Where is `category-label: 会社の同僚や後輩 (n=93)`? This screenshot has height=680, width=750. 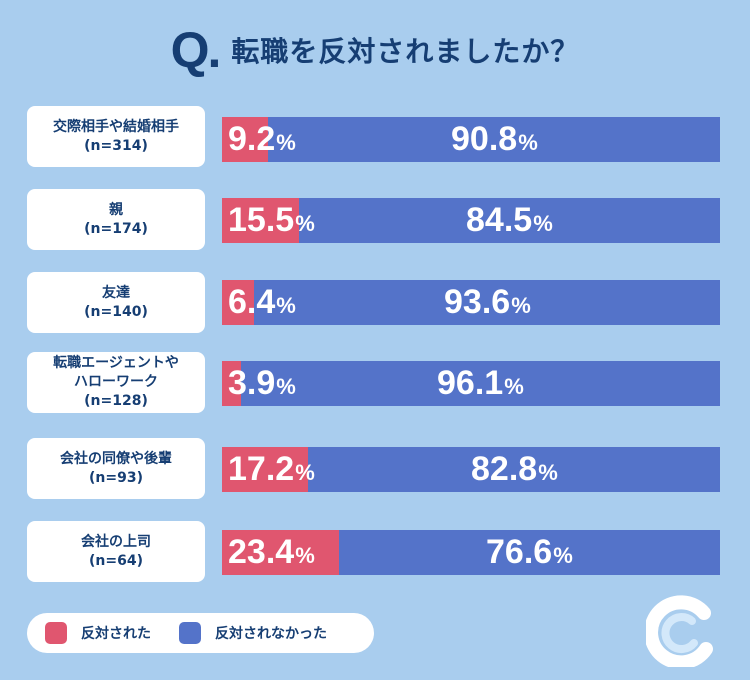
category-label: 会社の同僚や後輩 (n=93) is located at coordinates (116, 468).